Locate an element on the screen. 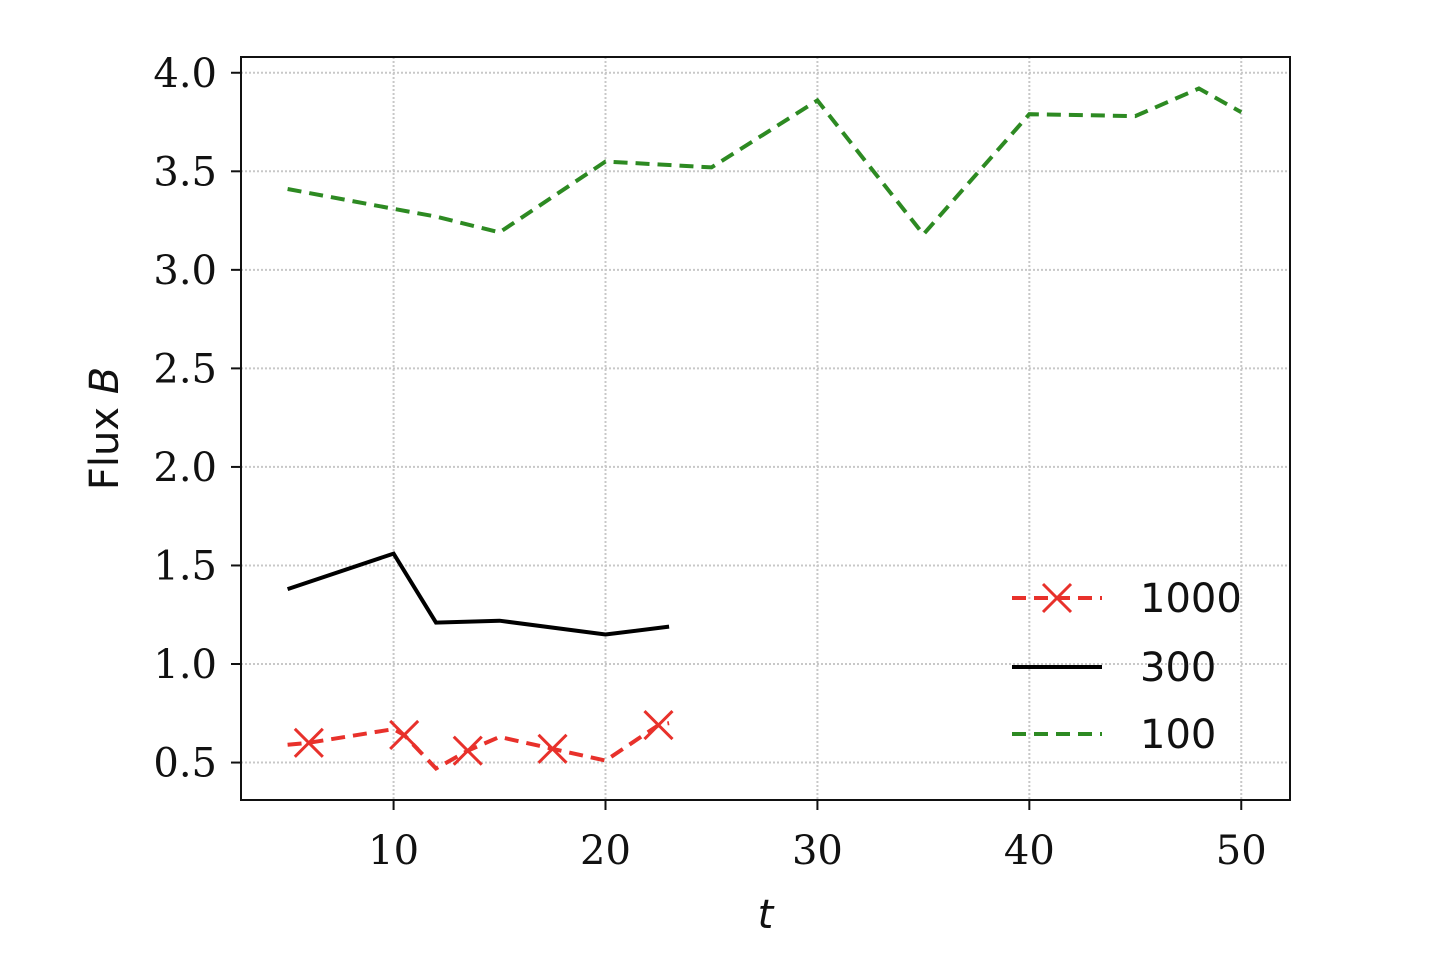  y-tick-label: 1.5 is located at coordinates (185, 566).